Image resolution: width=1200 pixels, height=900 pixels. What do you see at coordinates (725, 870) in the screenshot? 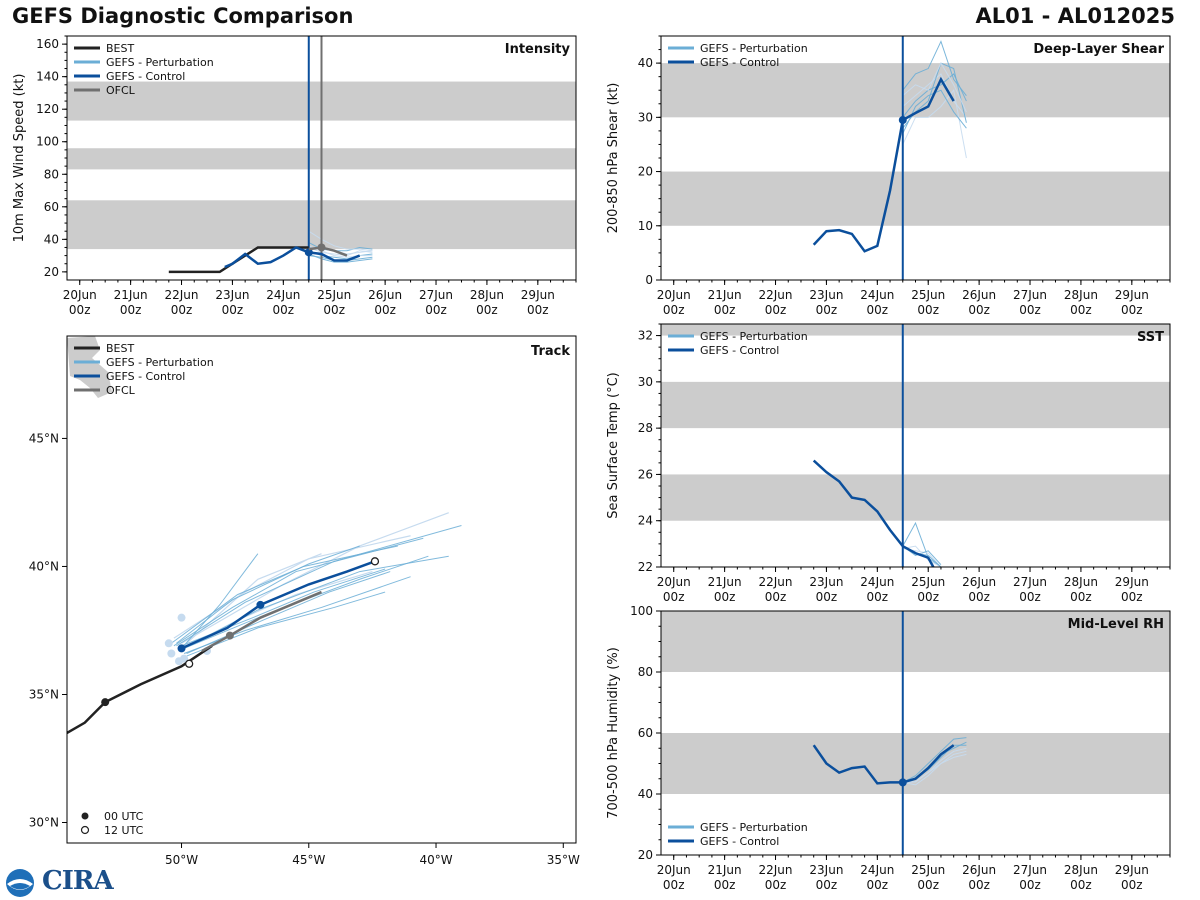
I see `rh-xtick-label: 21Jun` at bounding box center [725, 870].